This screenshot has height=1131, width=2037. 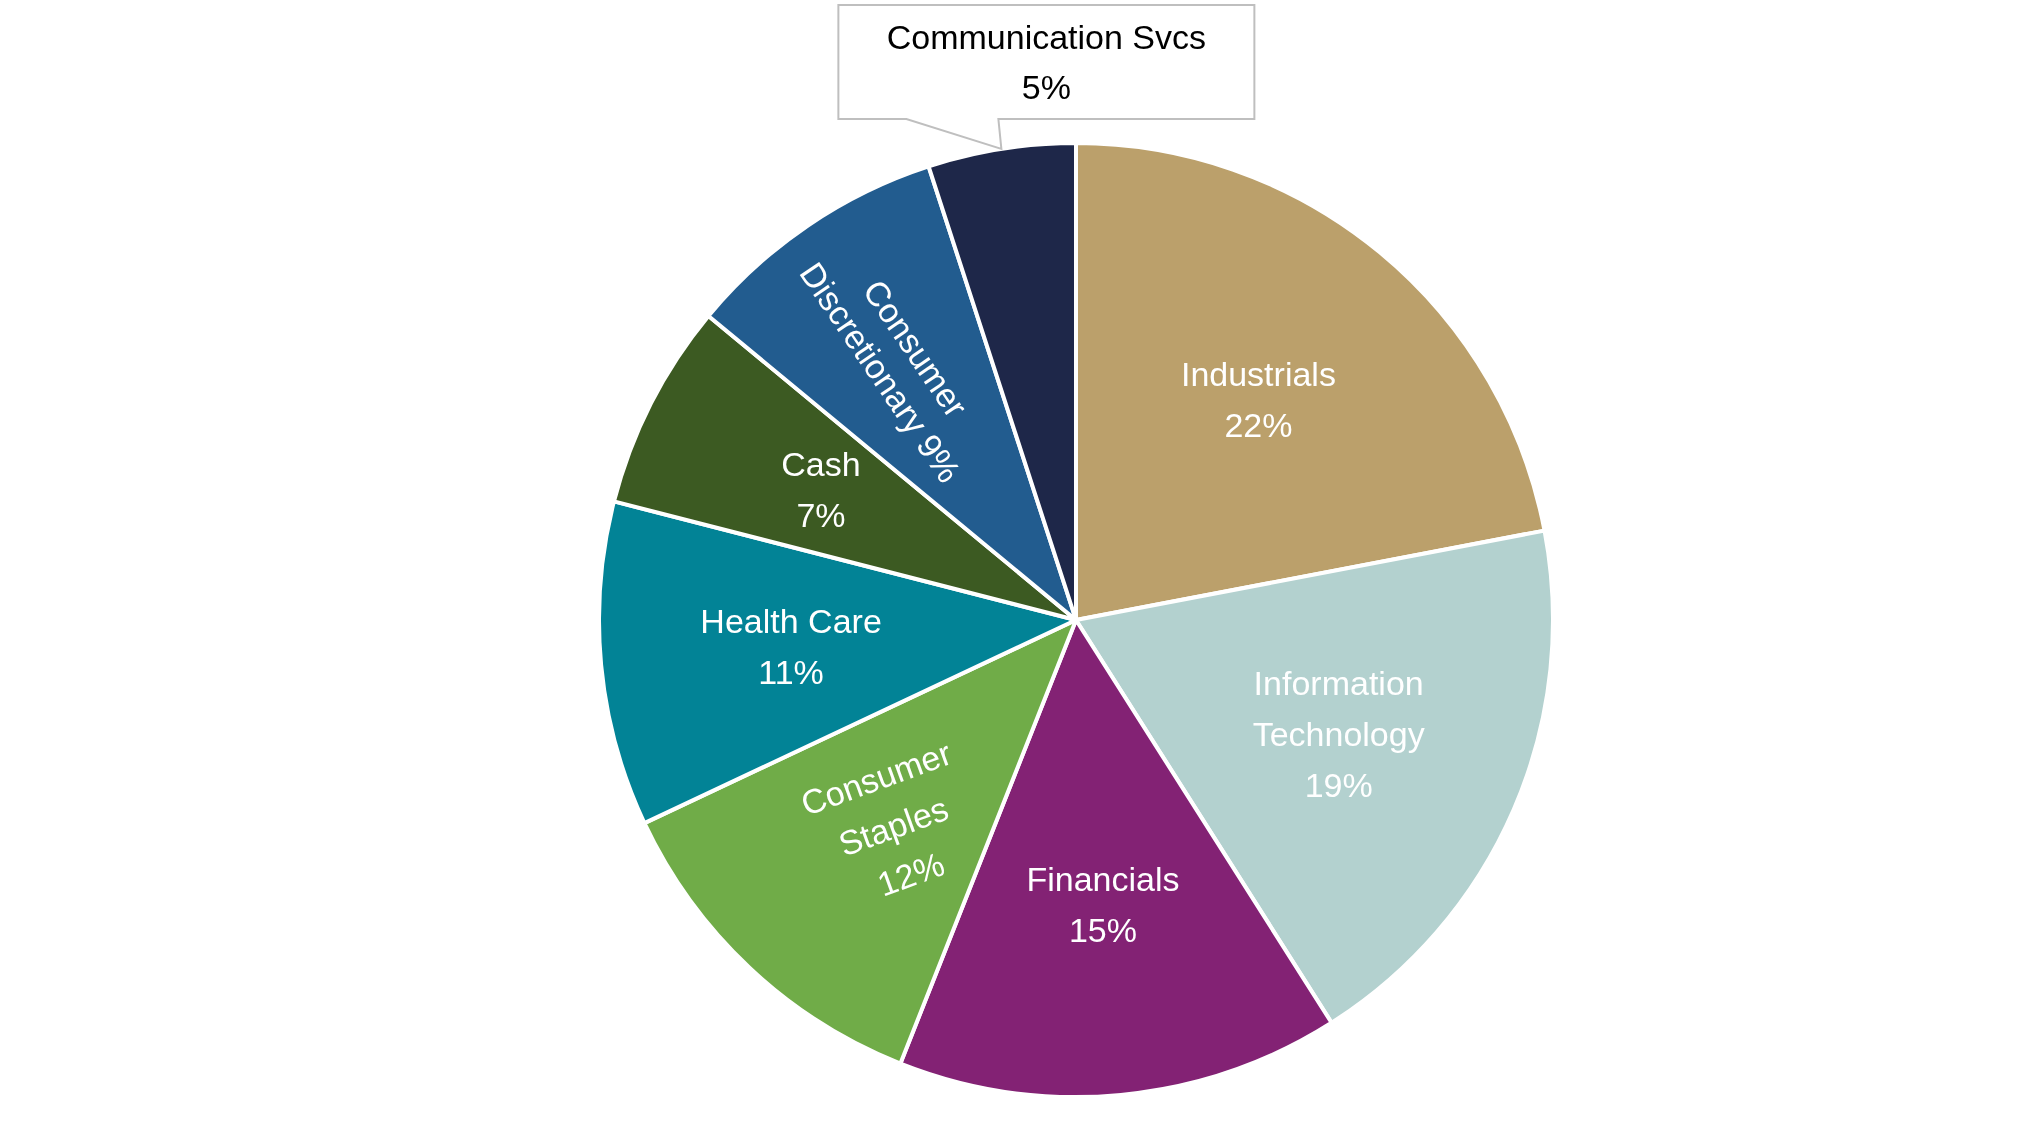 I want to click on slice-label: Cash, so click(x=821, y=464).